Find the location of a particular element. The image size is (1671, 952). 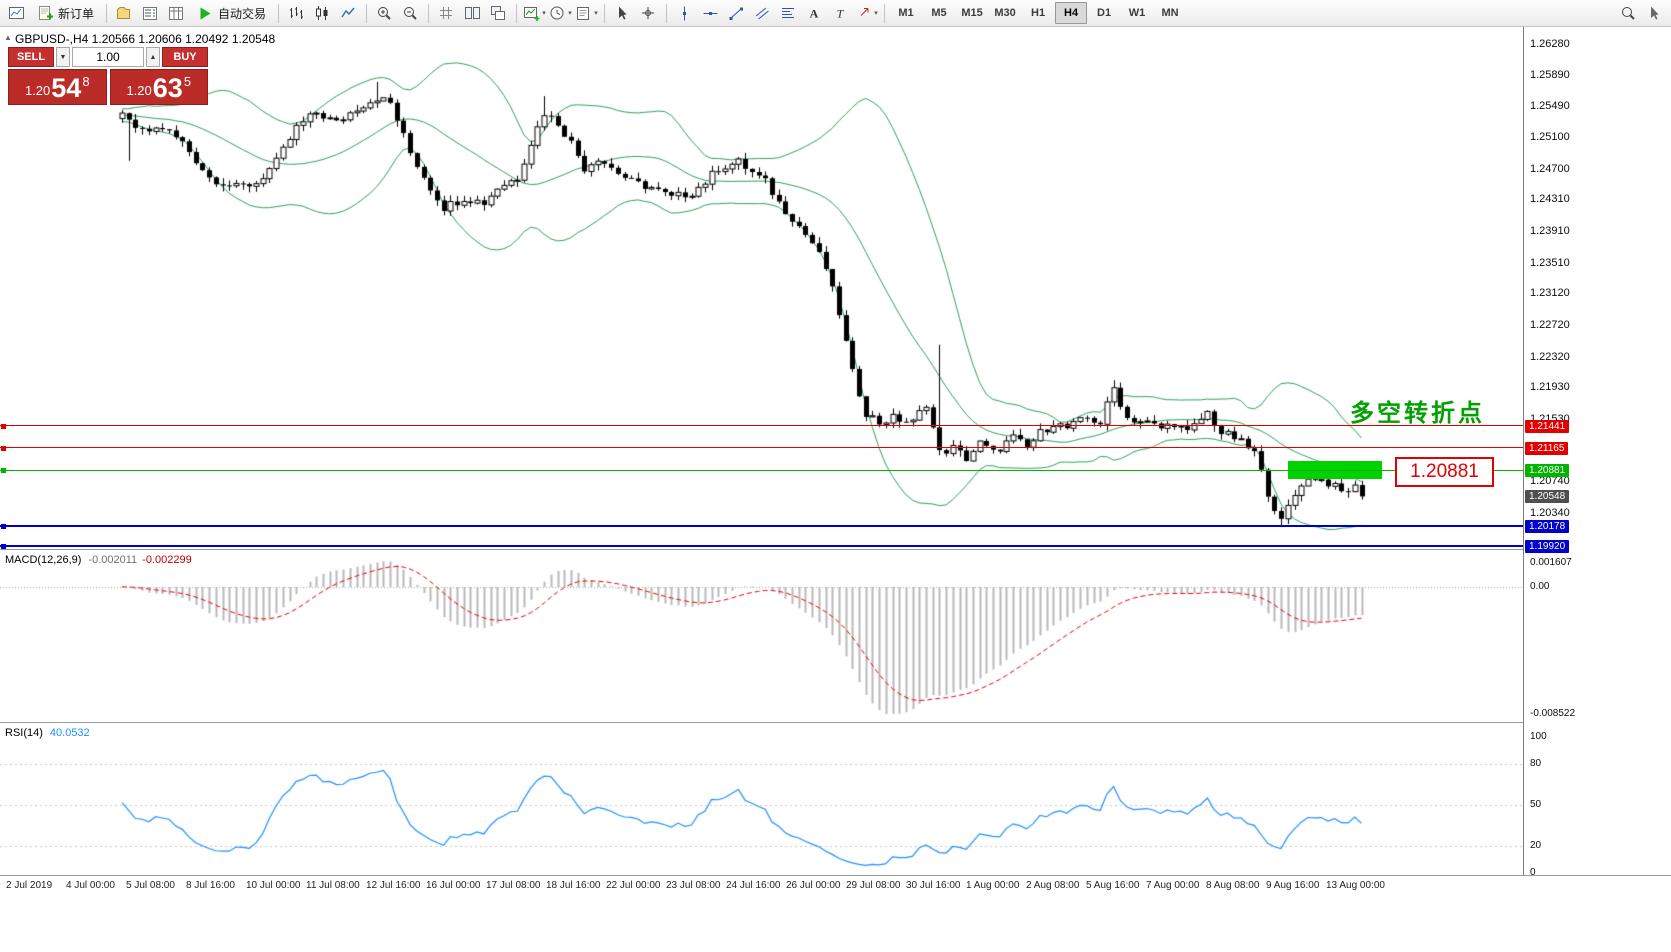

templates-icon: ▾ is located at coordinates (586, 13).